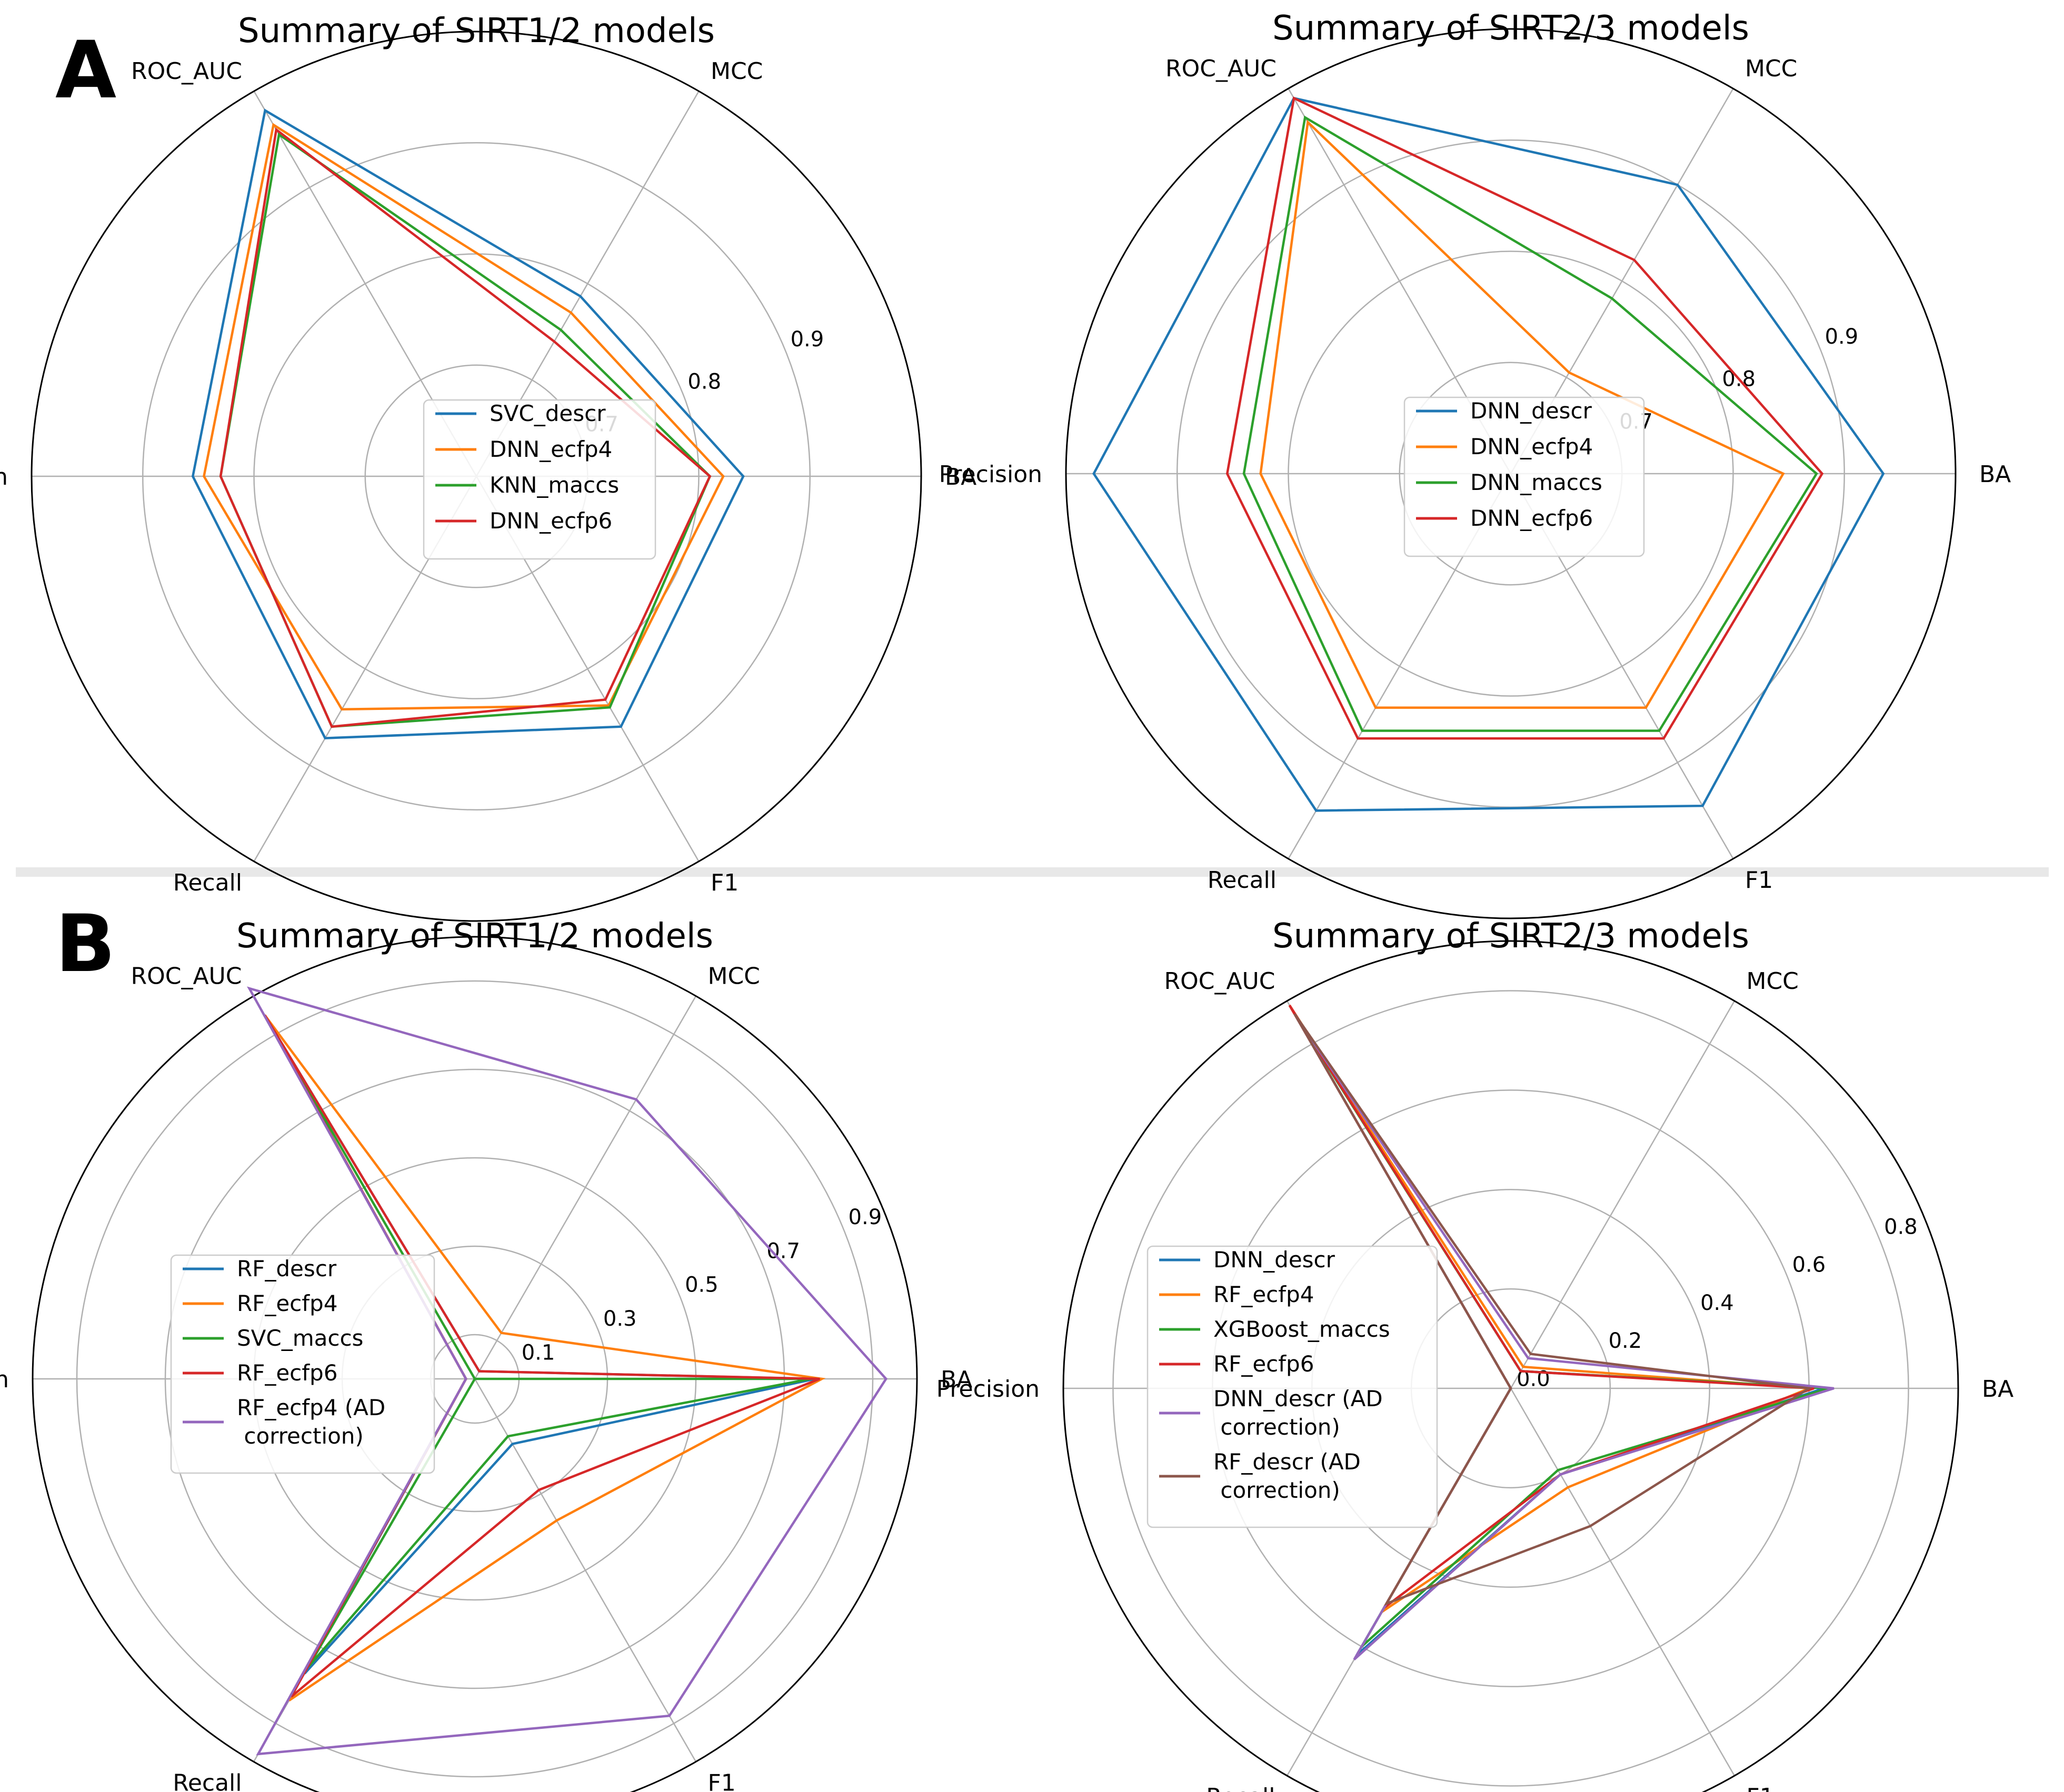  I want to click on radial-tick-label: 0.1, so click(538, 1352).